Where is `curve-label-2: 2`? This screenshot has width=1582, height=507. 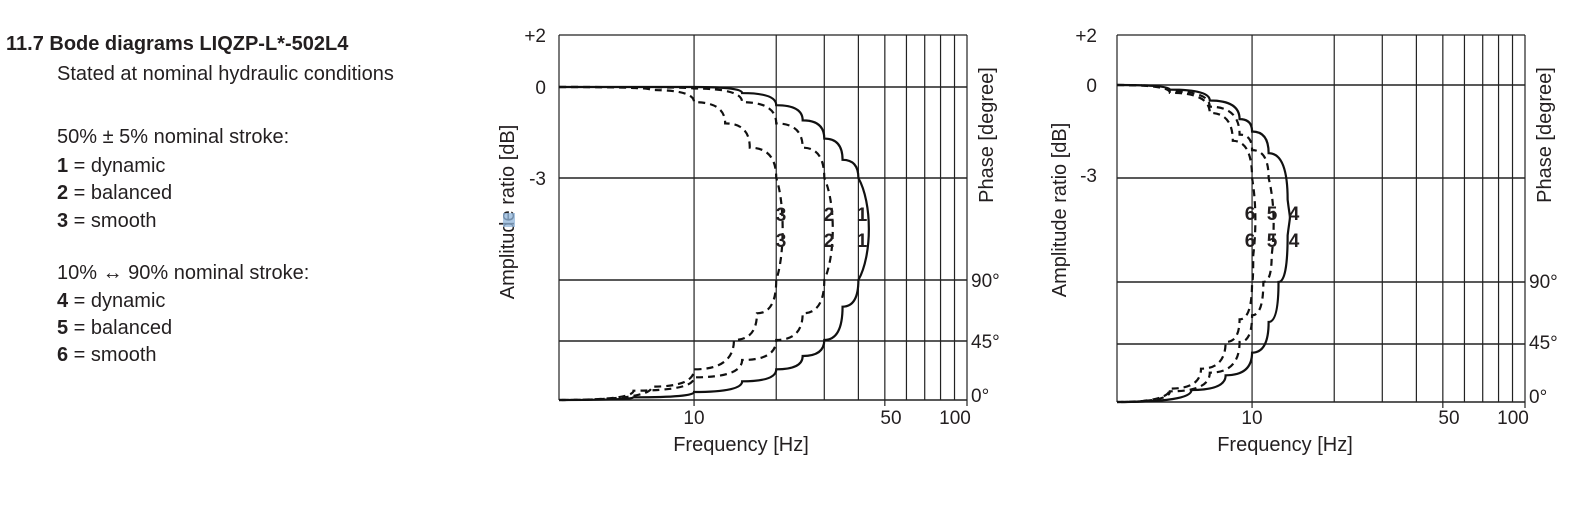 curve-label-2: 2 is located at coordinates (829, 215).